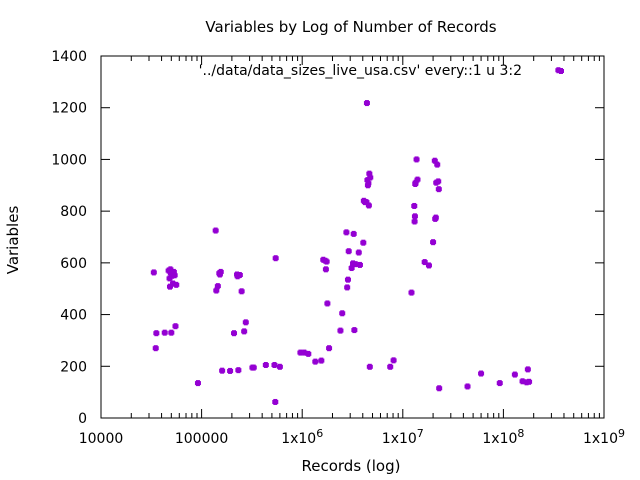  Describe the element at coordinates (69, 109) in the screenshot. I see `y-tick-label: 1200` at that location.